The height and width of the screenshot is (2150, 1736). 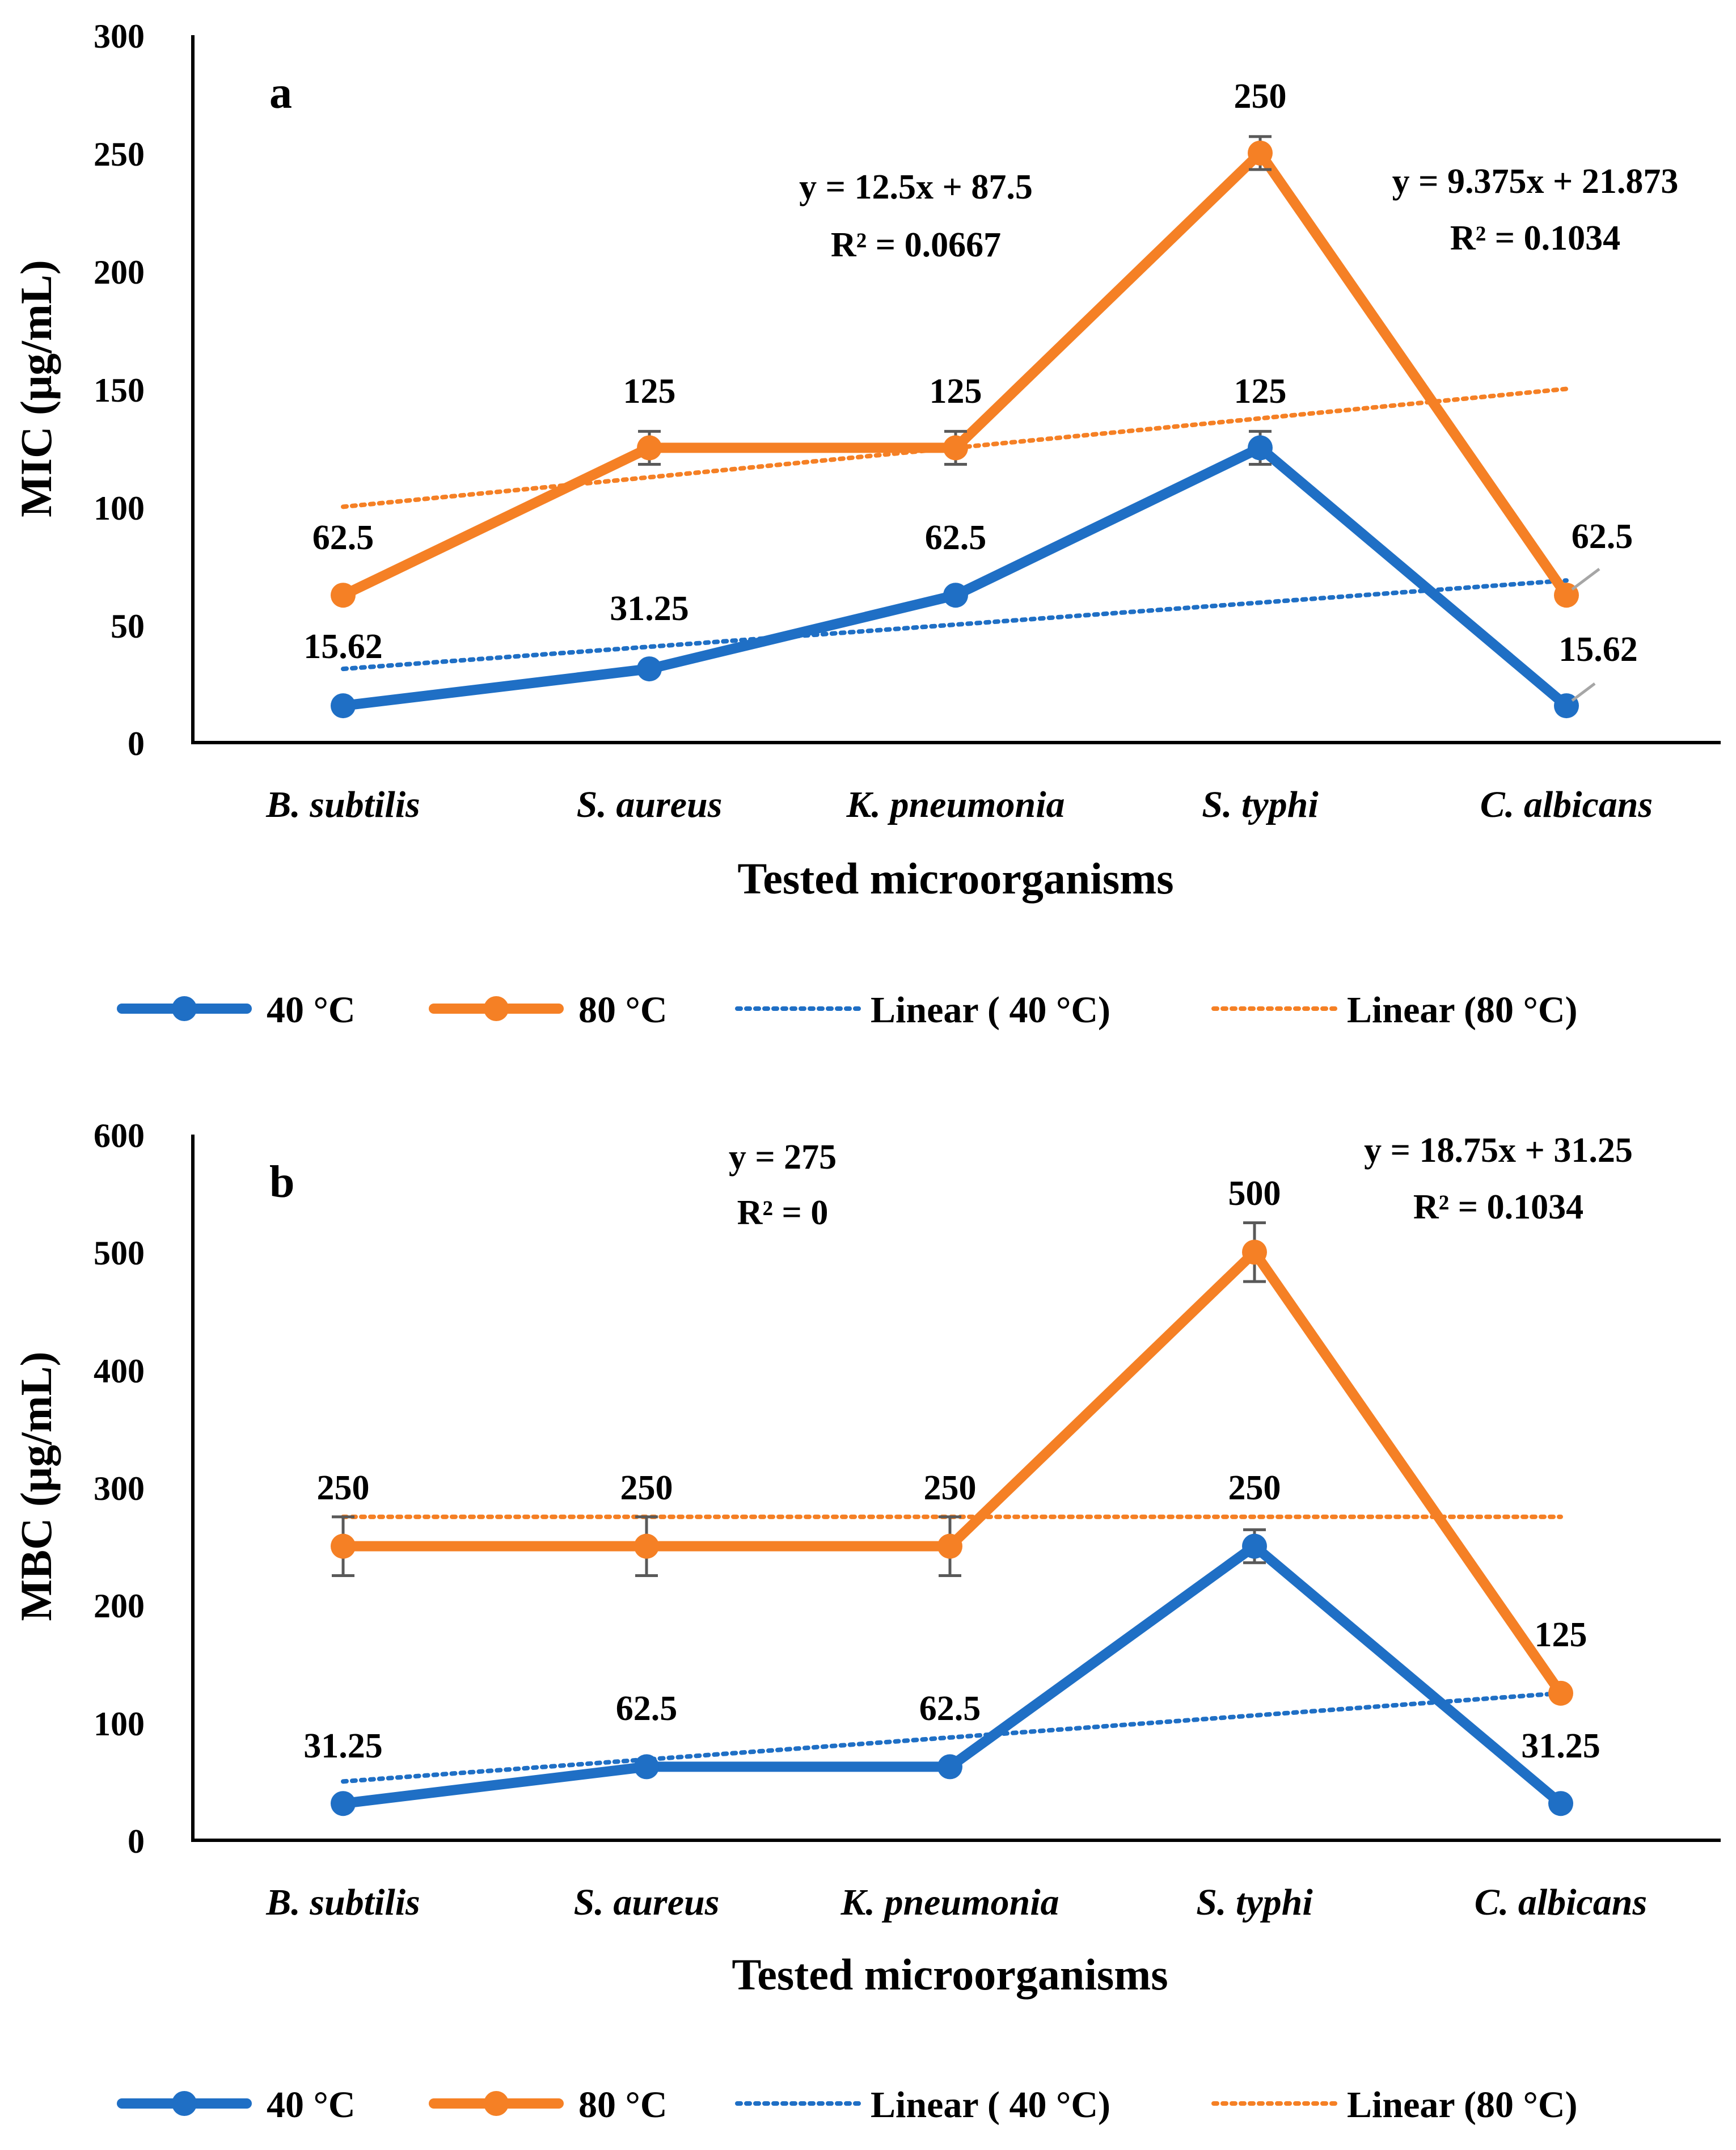 What do you see at coordinates (952, 1737) in the screenshot?
I see `trendline-40-b` at bounding box center [952, 1737].